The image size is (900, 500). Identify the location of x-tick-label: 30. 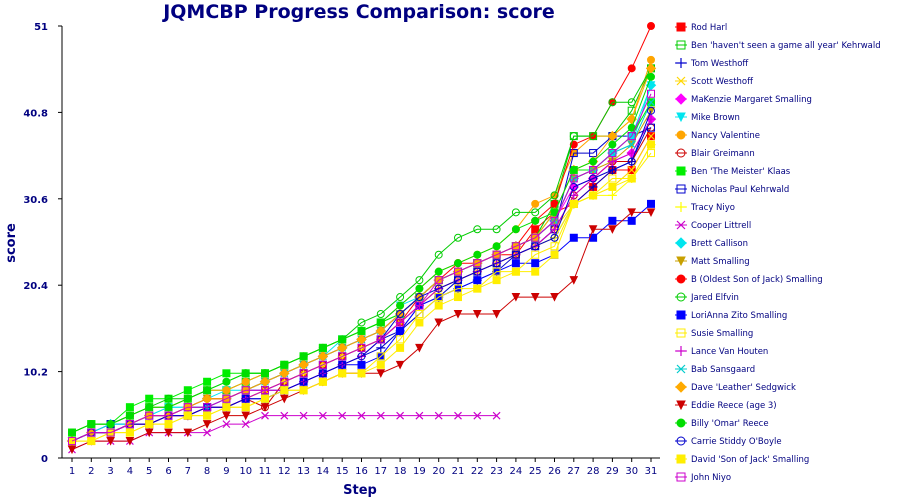
(631, 471).